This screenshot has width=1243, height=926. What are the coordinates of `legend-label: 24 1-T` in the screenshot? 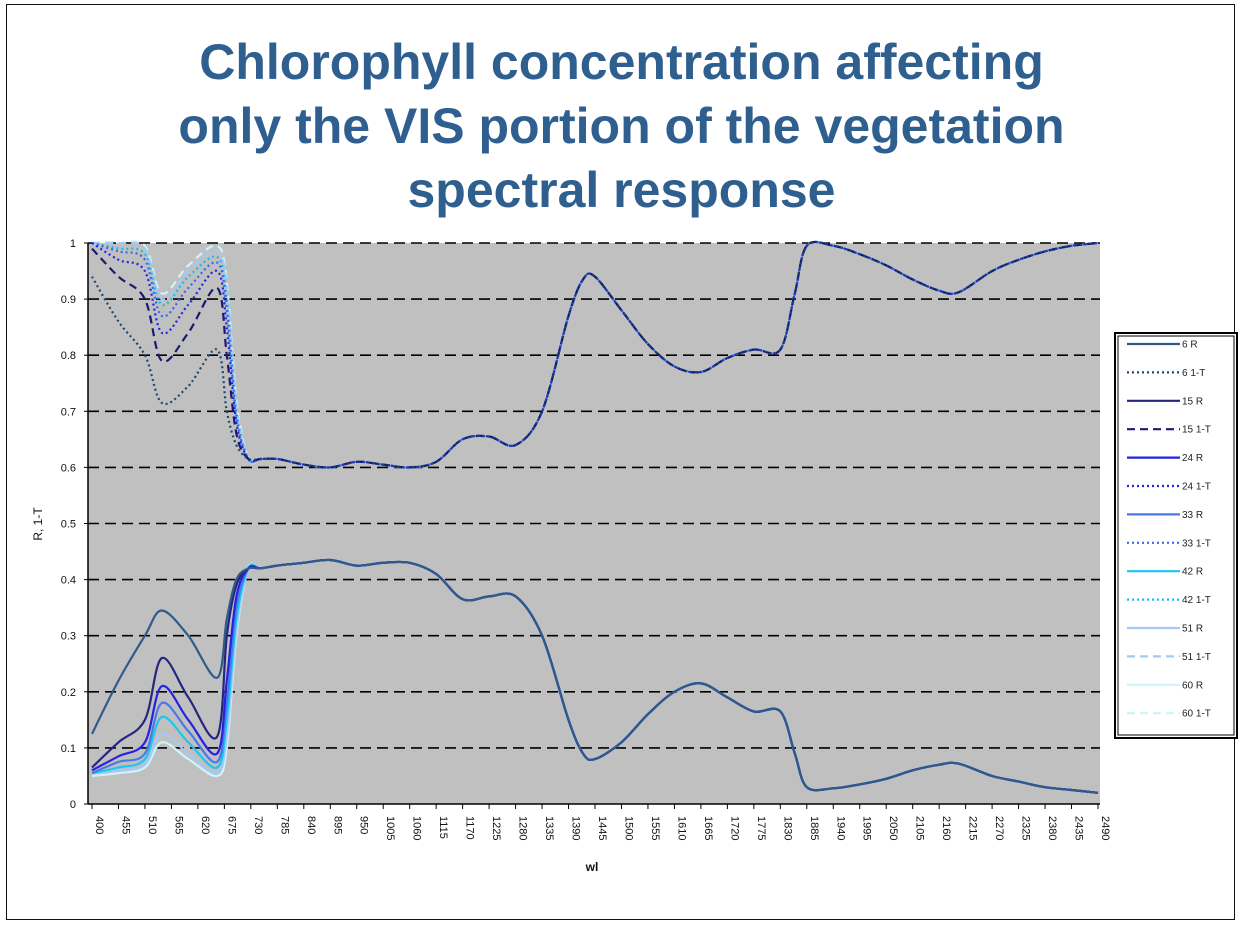 It's located at (1196, 487).